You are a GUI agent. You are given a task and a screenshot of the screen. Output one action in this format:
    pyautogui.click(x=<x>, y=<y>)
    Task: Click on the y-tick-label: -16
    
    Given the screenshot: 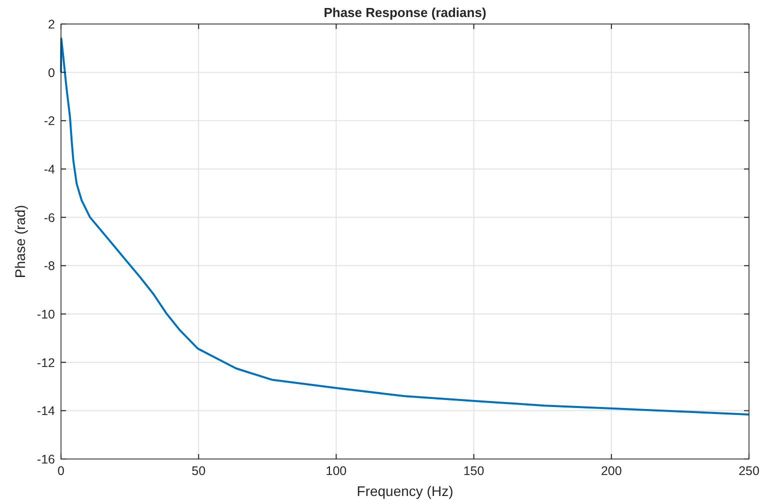 What is the action you would take?
    pyautogui.click(x=46, y=459)
    